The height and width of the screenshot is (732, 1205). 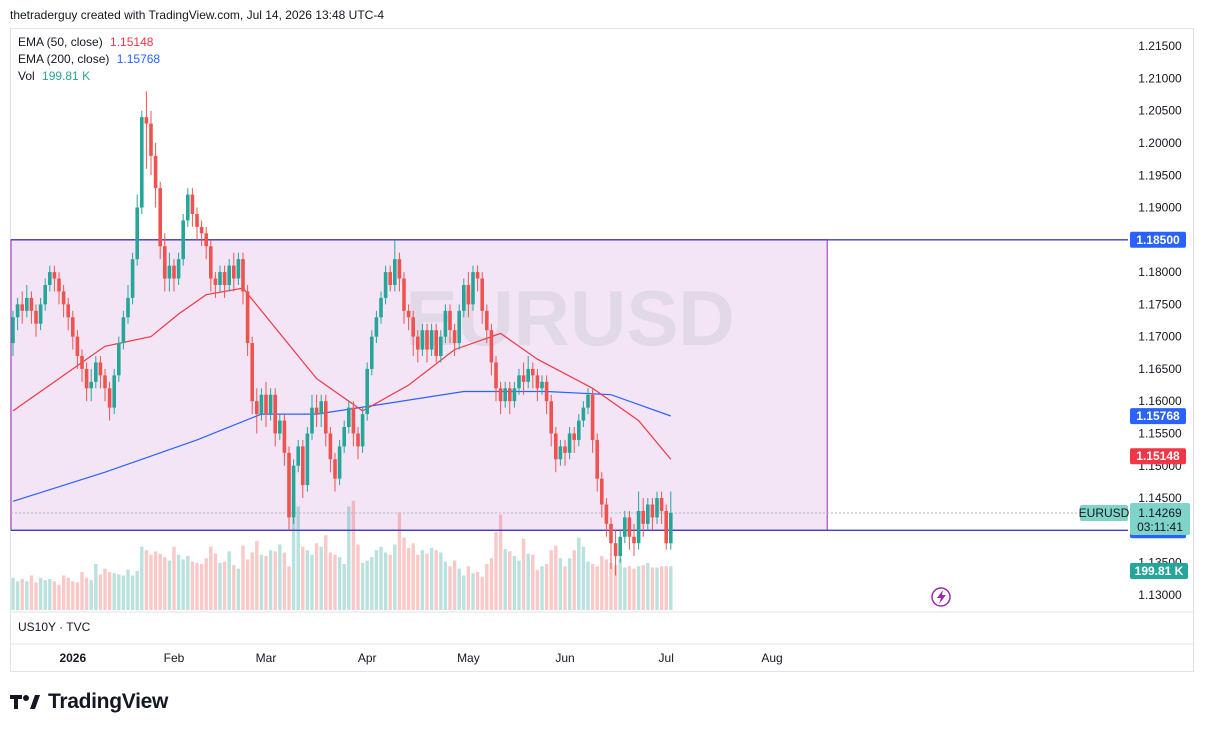 I want to click on indicator-badge: 1.15768, so click(x=1158, y=416).